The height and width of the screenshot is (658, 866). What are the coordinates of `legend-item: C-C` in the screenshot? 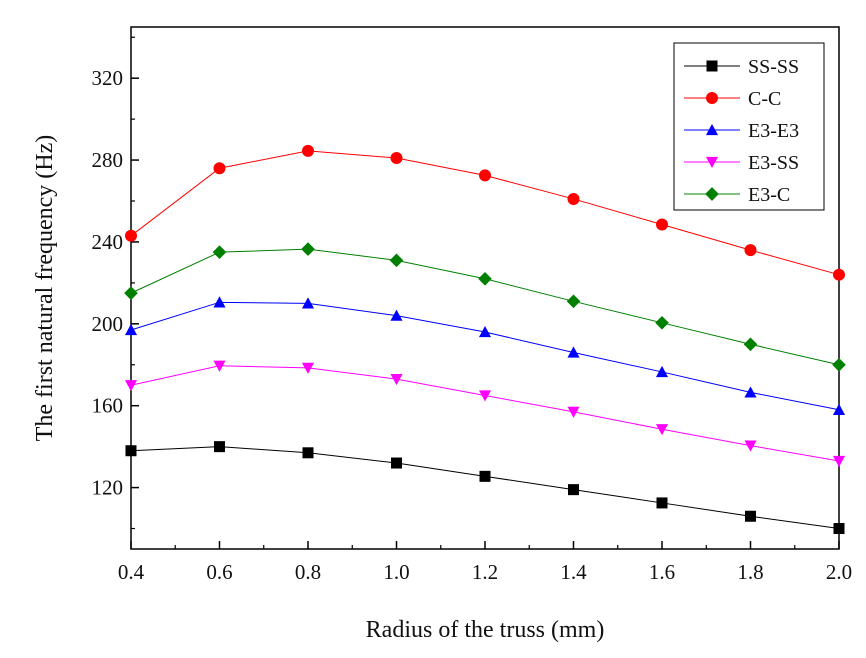 It's located at (732, 99).